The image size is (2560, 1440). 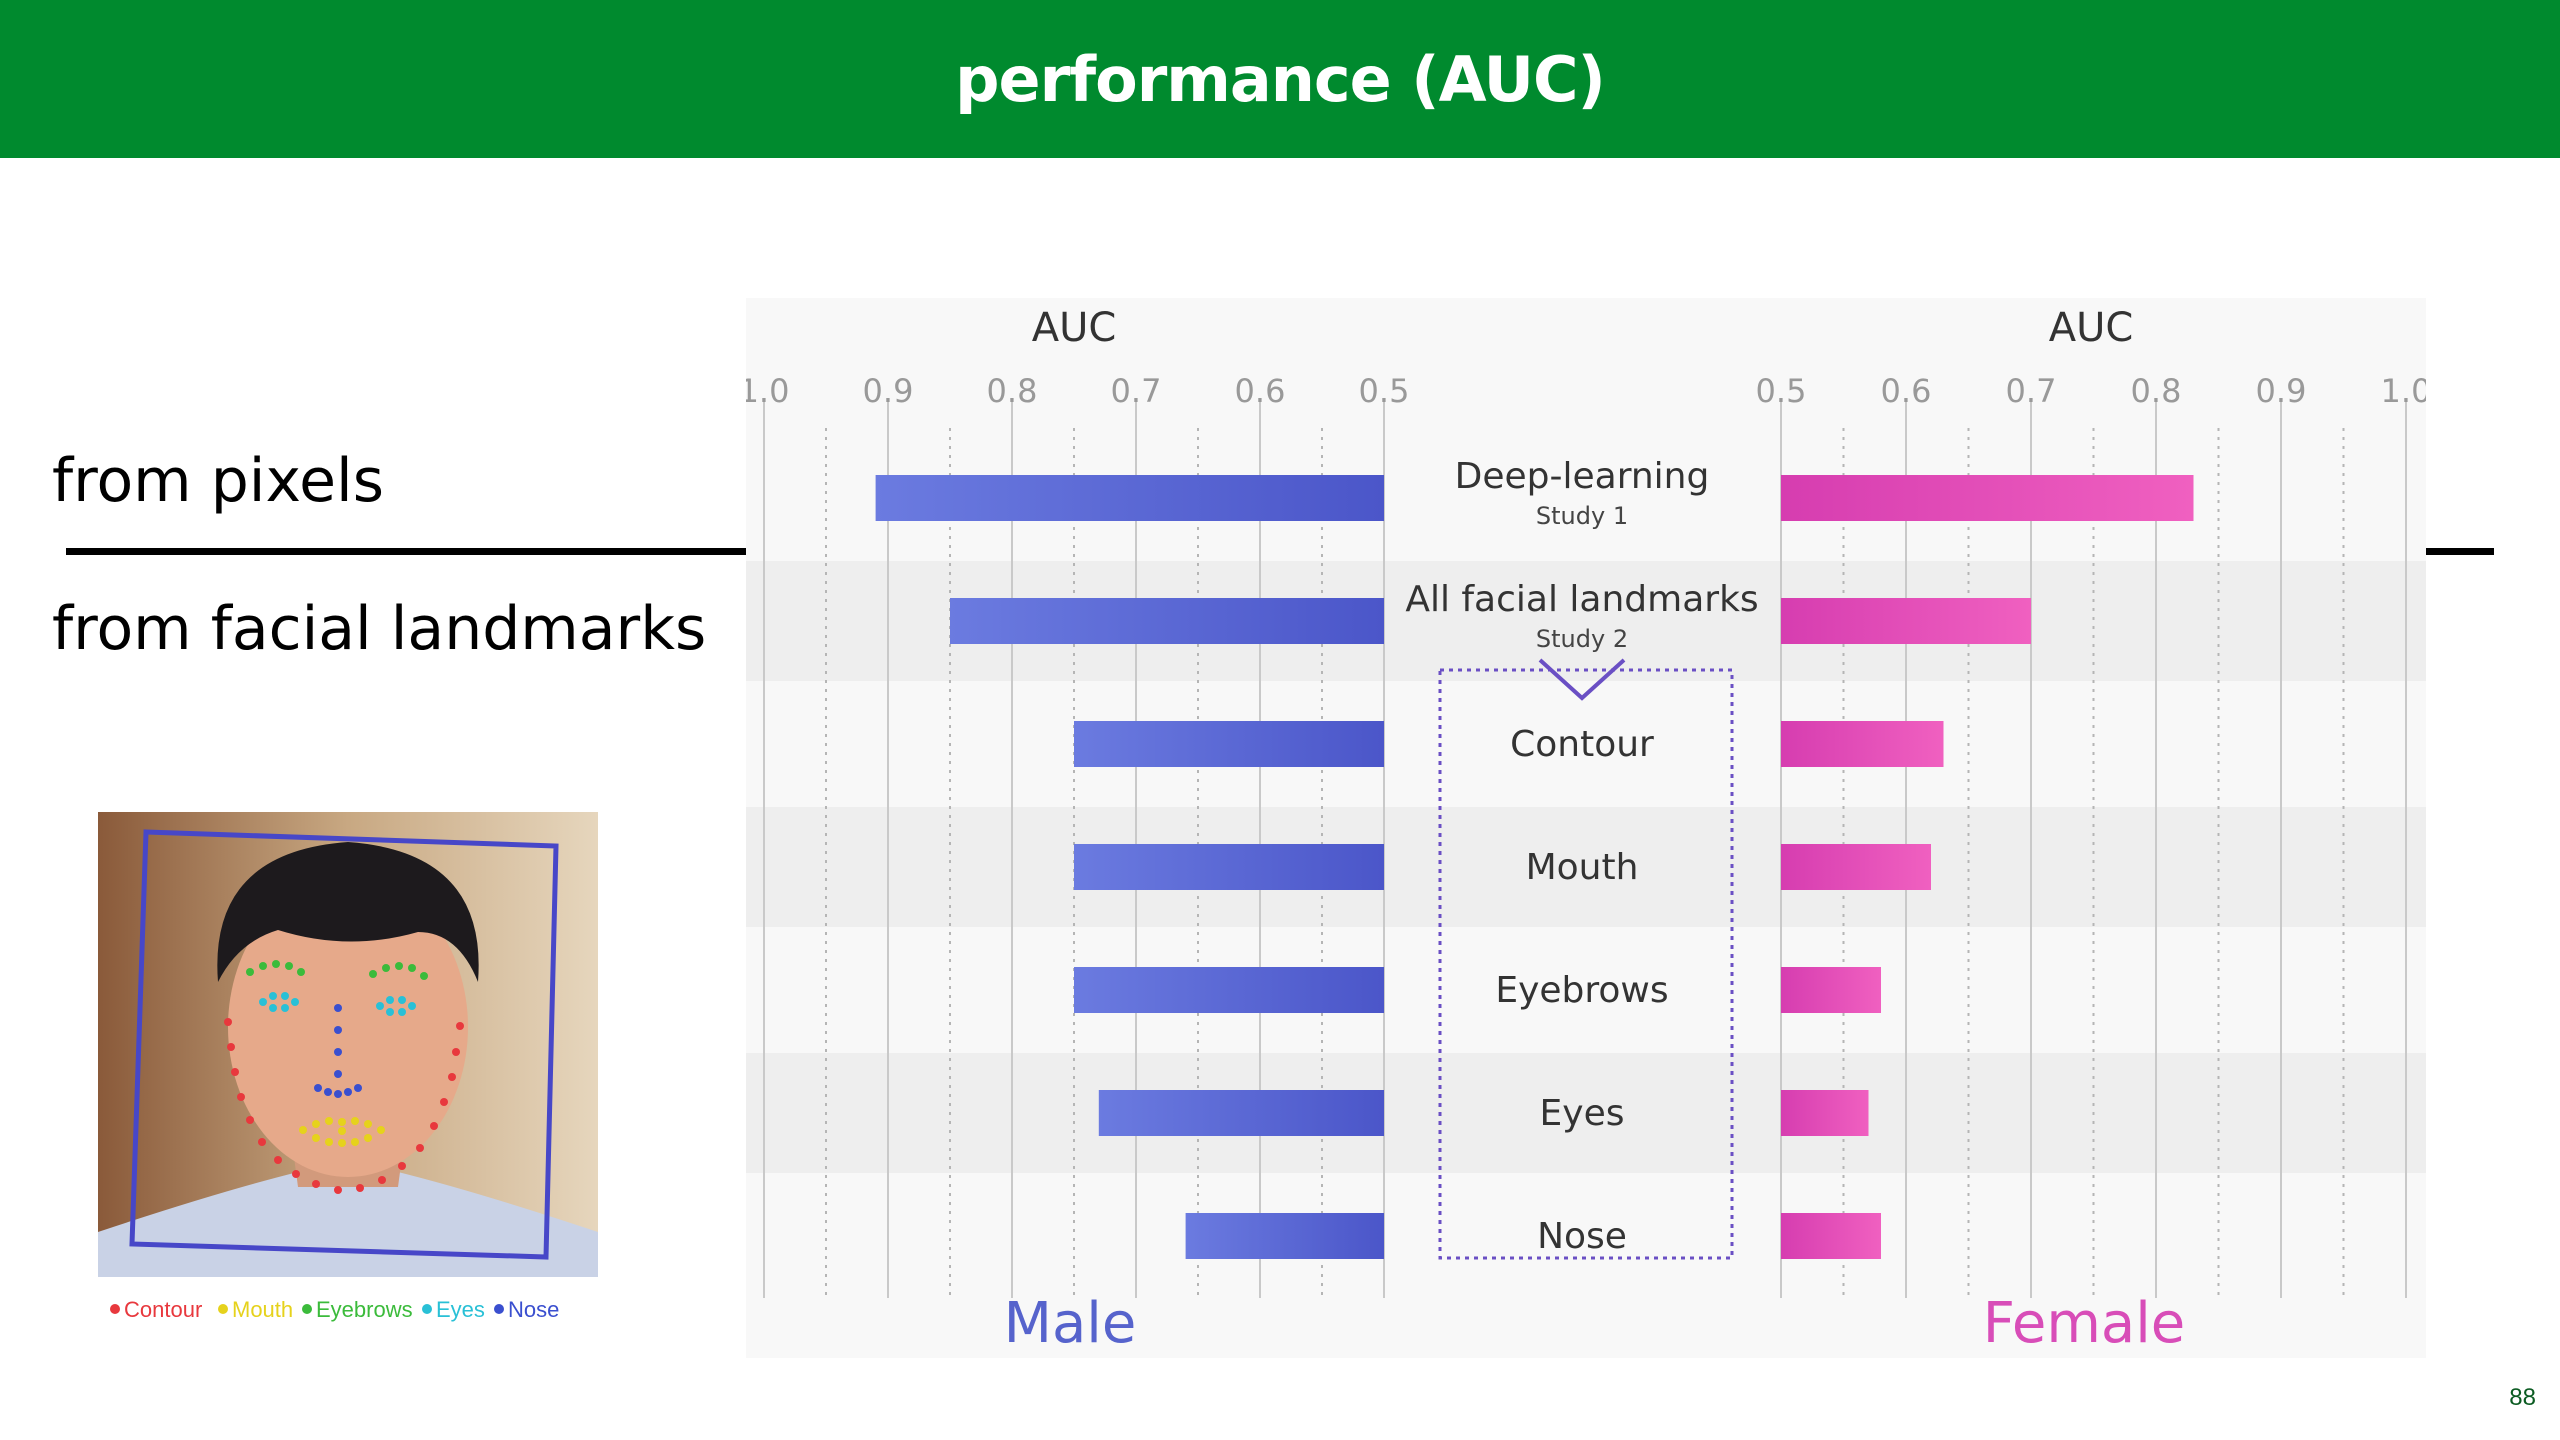 What do you see at coordinates (1586, 964) in the screenshot?
I see `landmark-subgroup-box` at bounding box center [1586, 964].